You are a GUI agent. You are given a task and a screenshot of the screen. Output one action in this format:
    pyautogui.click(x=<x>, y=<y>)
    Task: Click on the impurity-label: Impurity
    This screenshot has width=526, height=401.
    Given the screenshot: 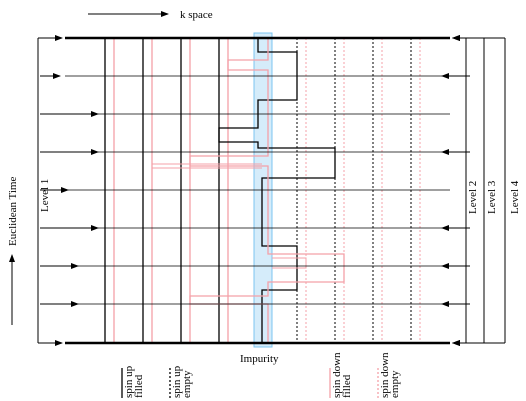 What is the action you would take?
    pyautogui.click(x=259, y=359)
    